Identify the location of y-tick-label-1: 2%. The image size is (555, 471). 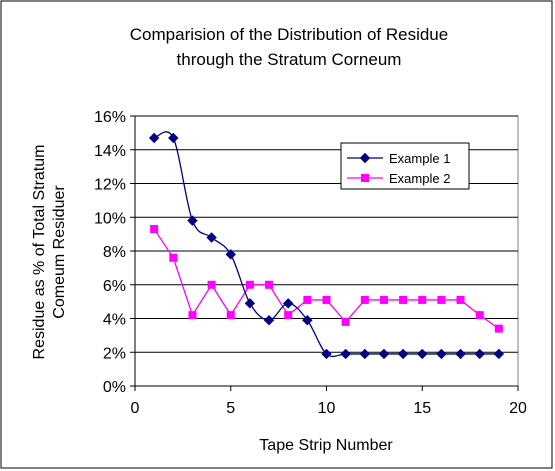
(114, 353).